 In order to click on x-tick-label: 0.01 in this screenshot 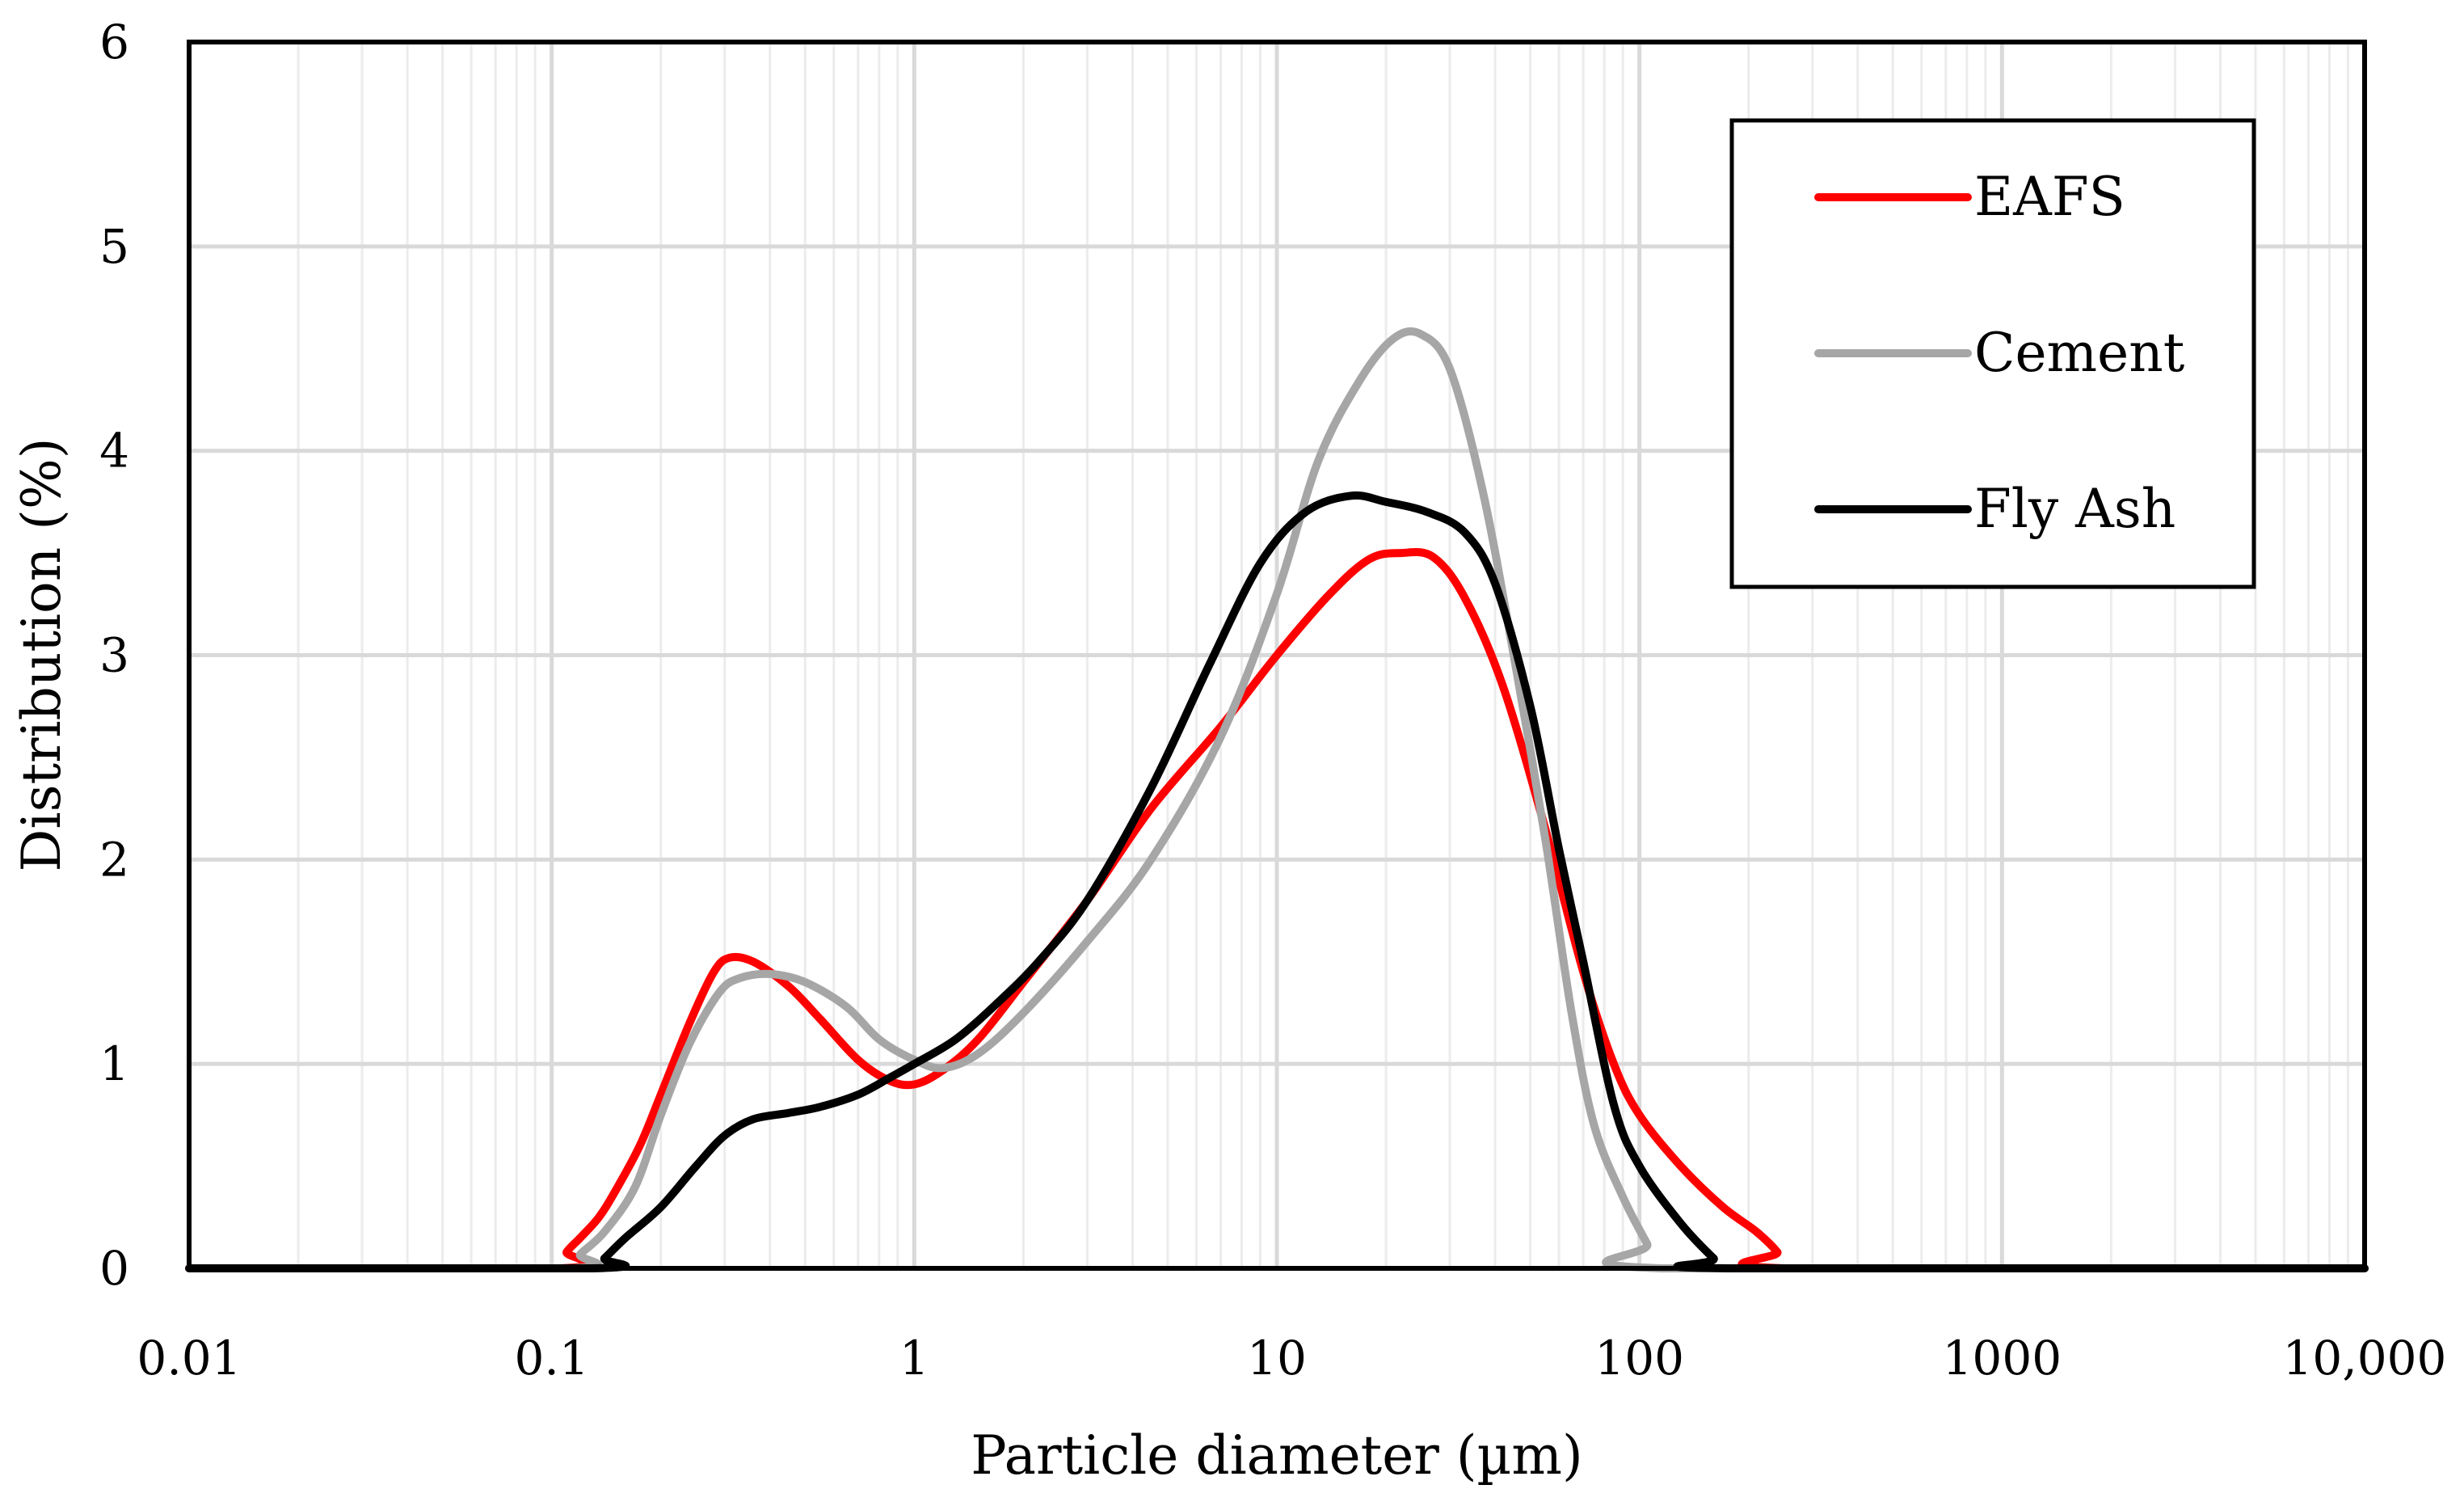, I will do `click(189, 1358)`.